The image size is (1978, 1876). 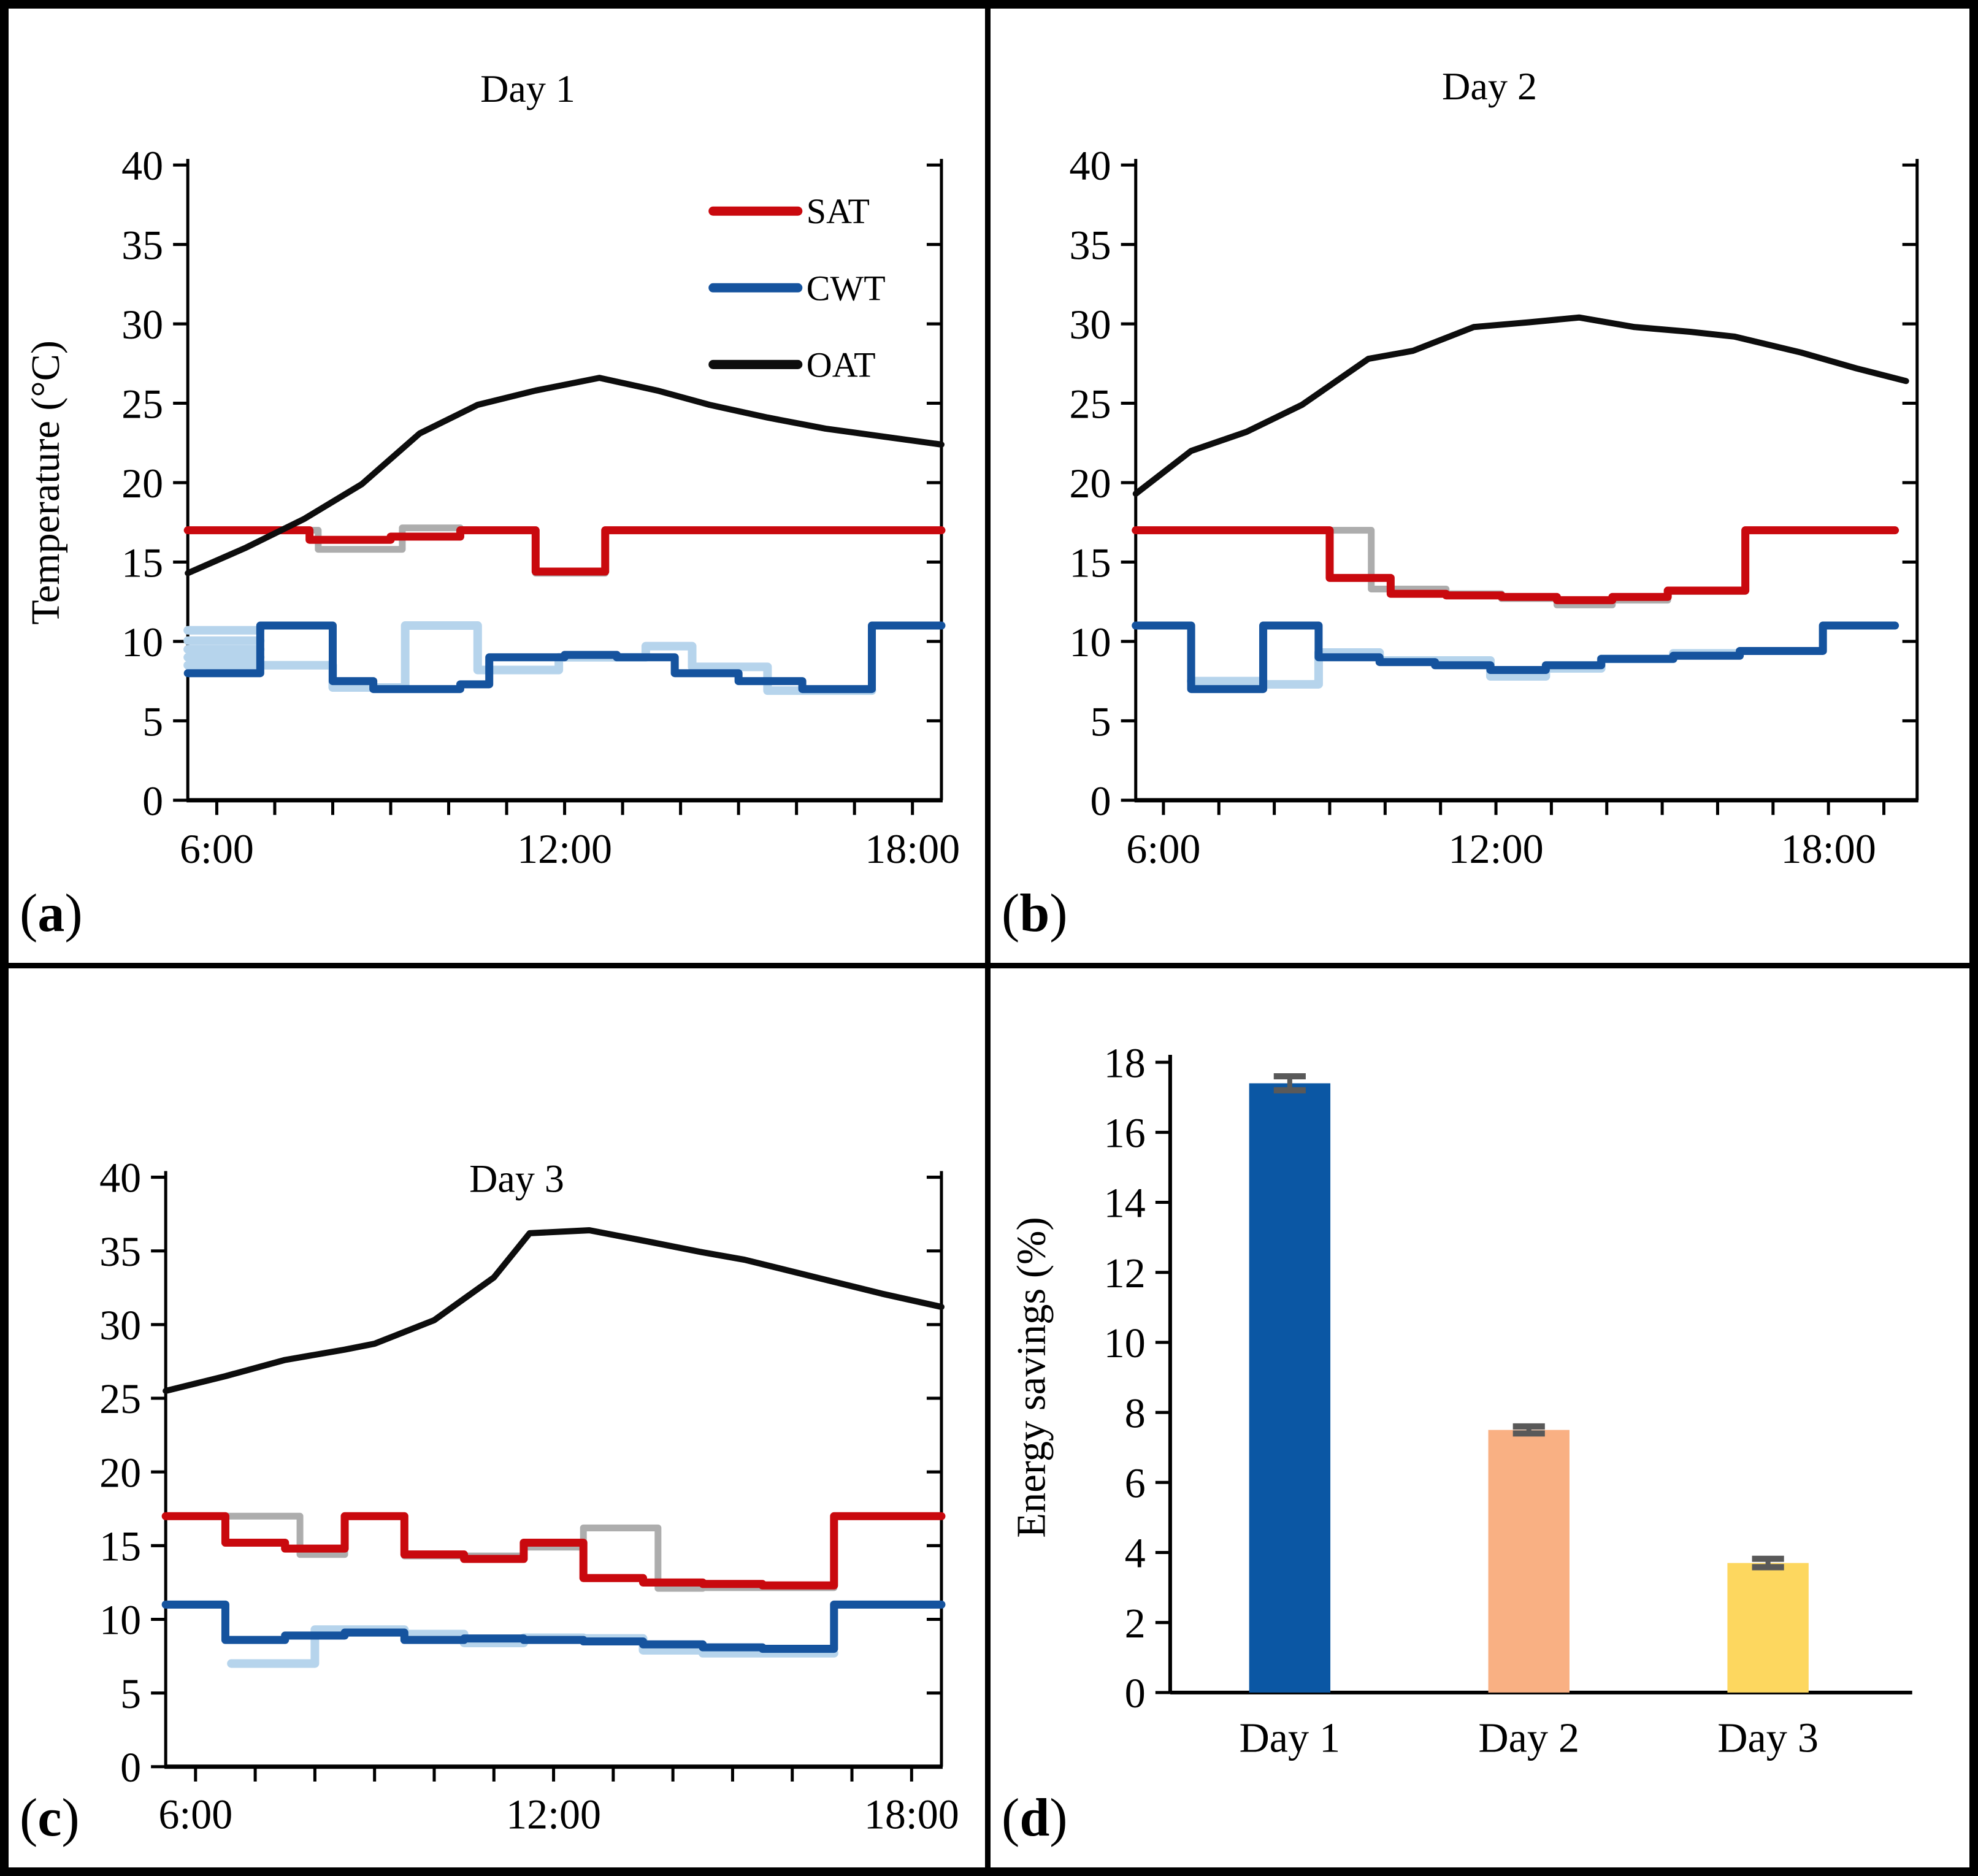 What do you see at coordinates (1135, 1624) in the screenshot?
I see `svg-text: 2` at bounding box center [1135, 1624].